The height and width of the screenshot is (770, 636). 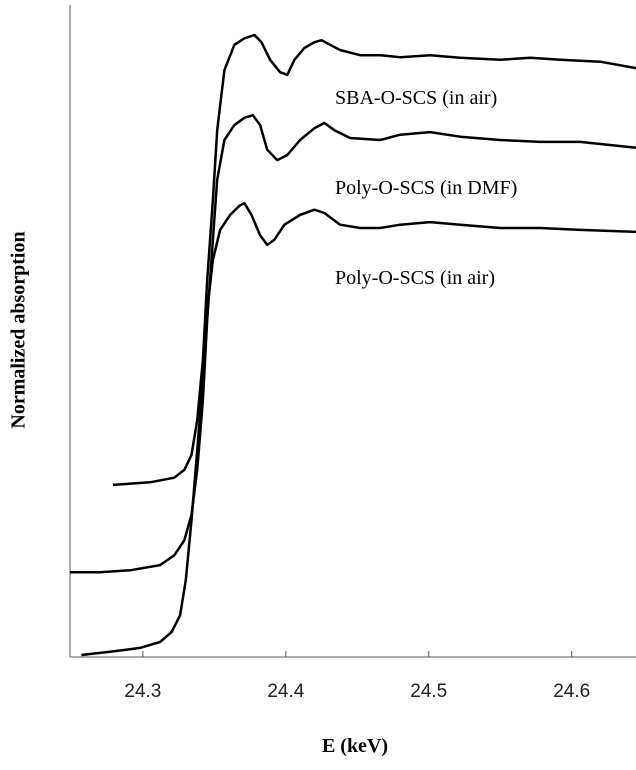 What do you see at coordinates (355, 746) in the screenshot?
I see `x-axis-label: E (keV)` at bounding box center [355, 746].